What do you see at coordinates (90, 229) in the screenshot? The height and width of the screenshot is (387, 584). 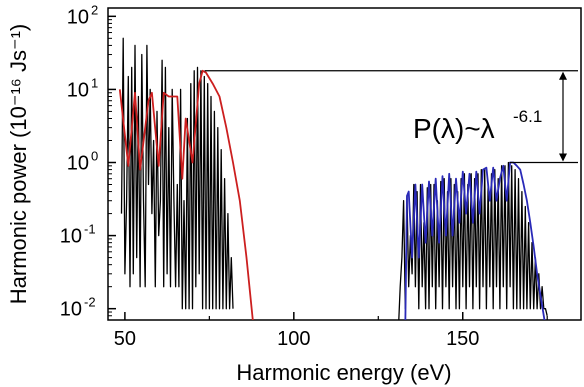 I see `y-tick-exponent: -1` at bounding box center [90, 229].